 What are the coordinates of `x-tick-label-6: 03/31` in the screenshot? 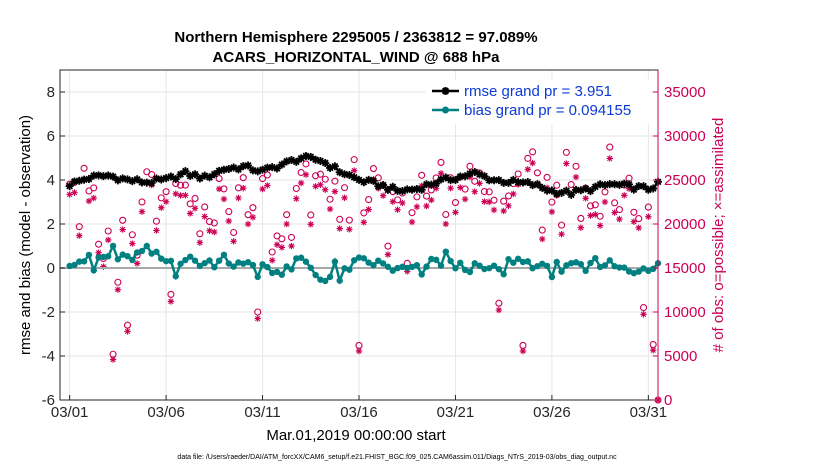 It's located at (649, 412).